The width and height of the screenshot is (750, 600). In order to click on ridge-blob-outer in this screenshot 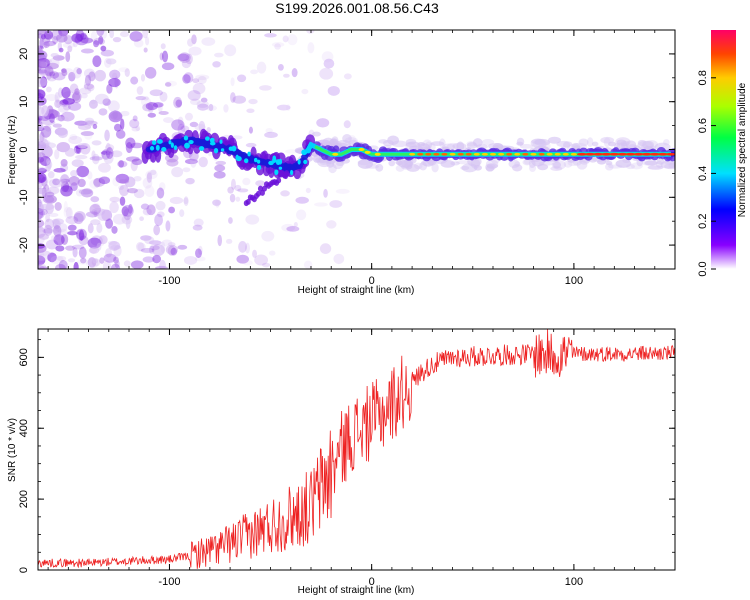, I will do `click(271, 171)`.